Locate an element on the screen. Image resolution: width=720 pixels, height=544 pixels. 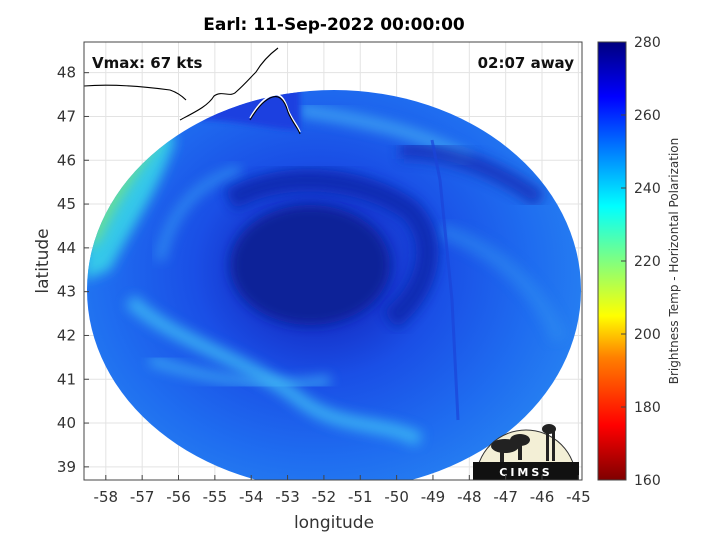
x-tick-label: -55 is located at coordinates (215, 497).